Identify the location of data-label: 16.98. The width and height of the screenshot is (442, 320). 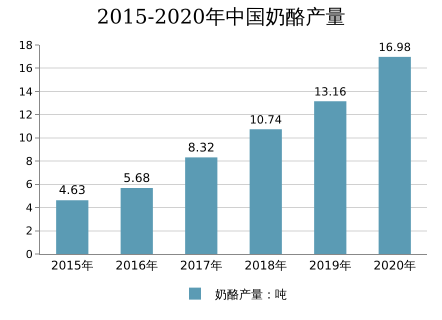
(394, 47).